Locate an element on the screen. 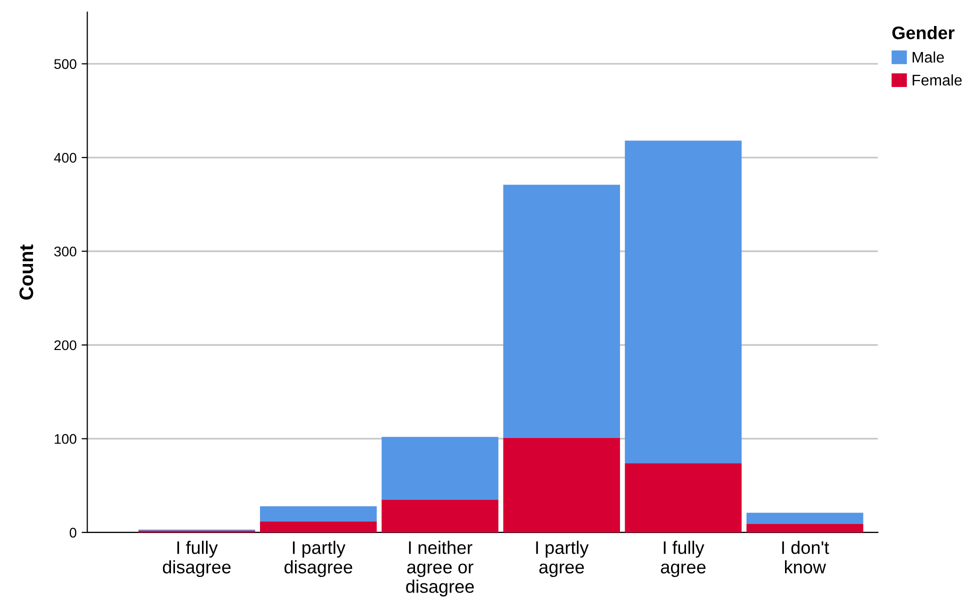 The width and height of the screenshot is (970, 612). x-tick-label: I fully disagree is located at coordinates (196, 559).